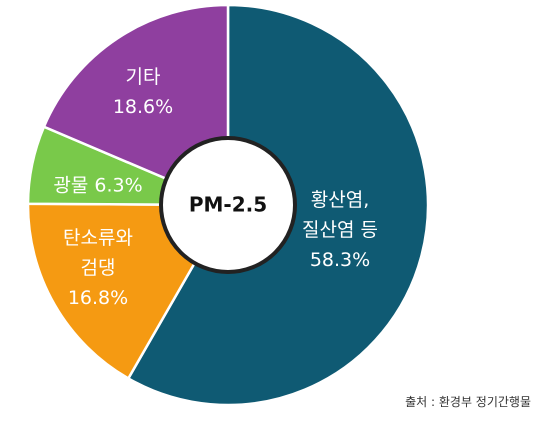 The width and height of the screenshot is (545, 422). Describe the element at coordinates (143, 92) in the screenshot. I see `slice-label-4: 기타 18.6%` at that location.